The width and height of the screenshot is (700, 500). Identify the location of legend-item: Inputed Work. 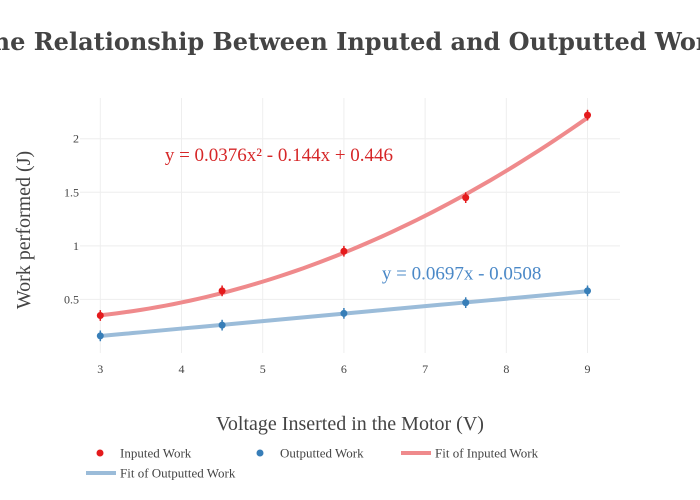
(144, 453).